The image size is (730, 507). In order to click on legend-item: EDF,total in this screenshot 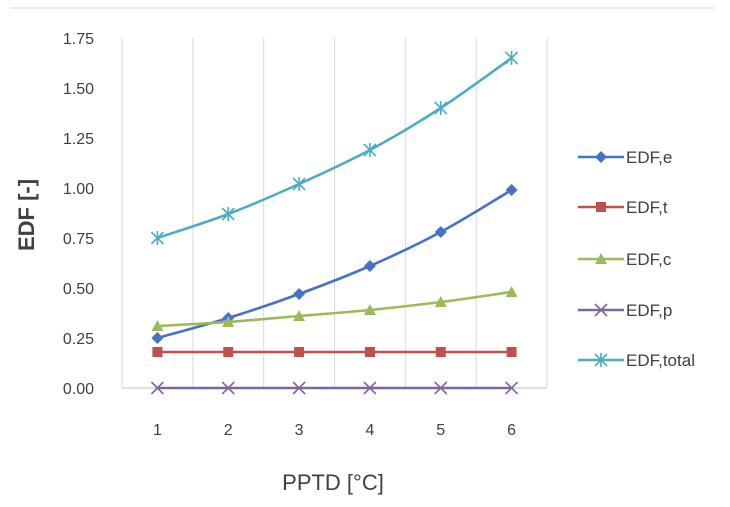, I will do `click(636, 360)`.